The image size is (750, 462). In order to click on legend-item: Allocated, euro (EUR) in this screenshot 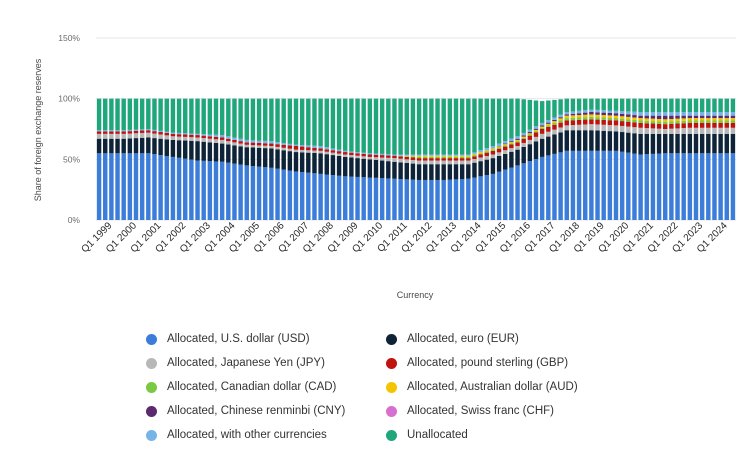, I will do `click(506, 339)`.